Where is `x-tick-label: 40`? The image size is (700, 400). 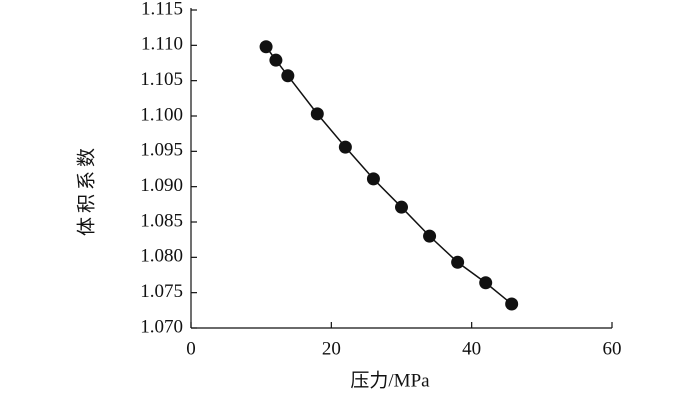 x-tick-label: 40 is located at coordinates (471, 348).